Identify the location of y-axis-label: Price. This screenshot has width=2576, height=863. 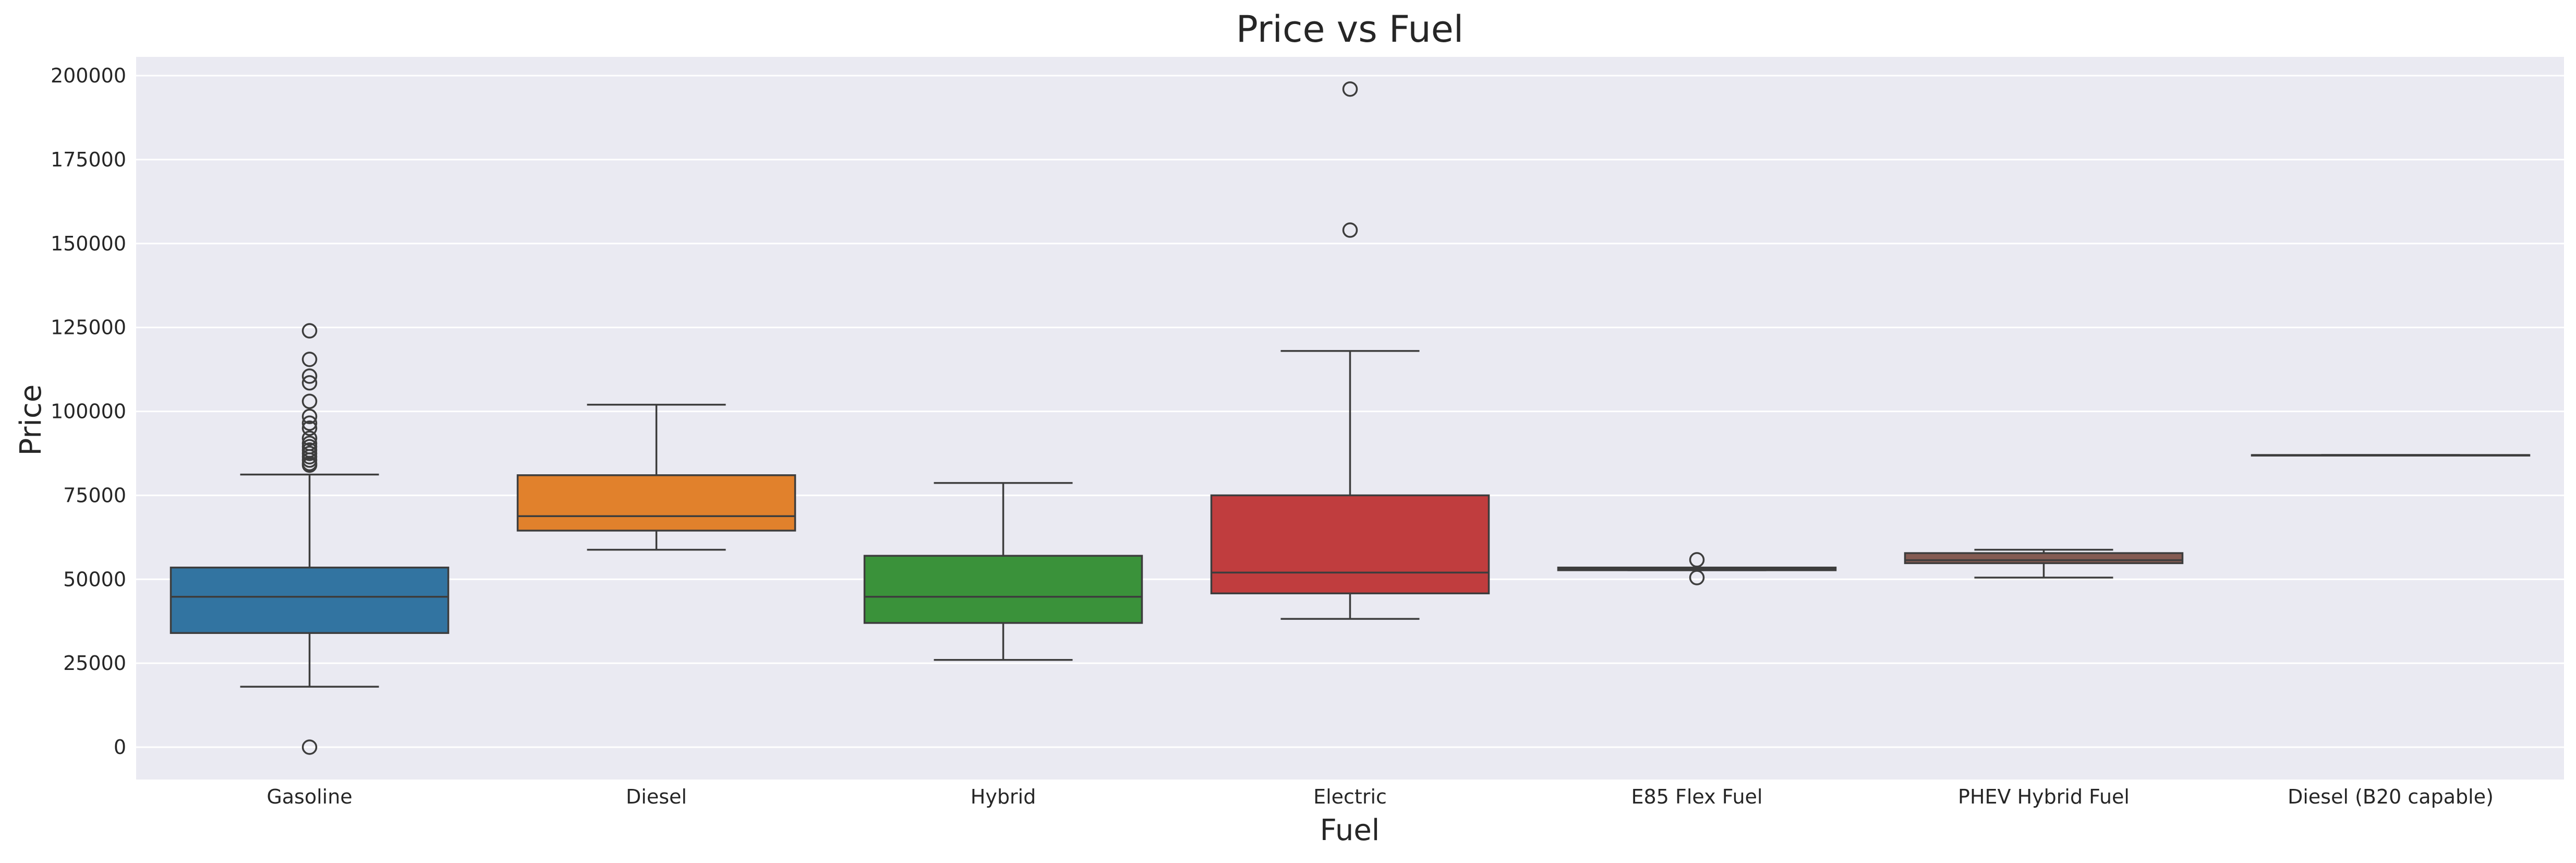
(31, 420).